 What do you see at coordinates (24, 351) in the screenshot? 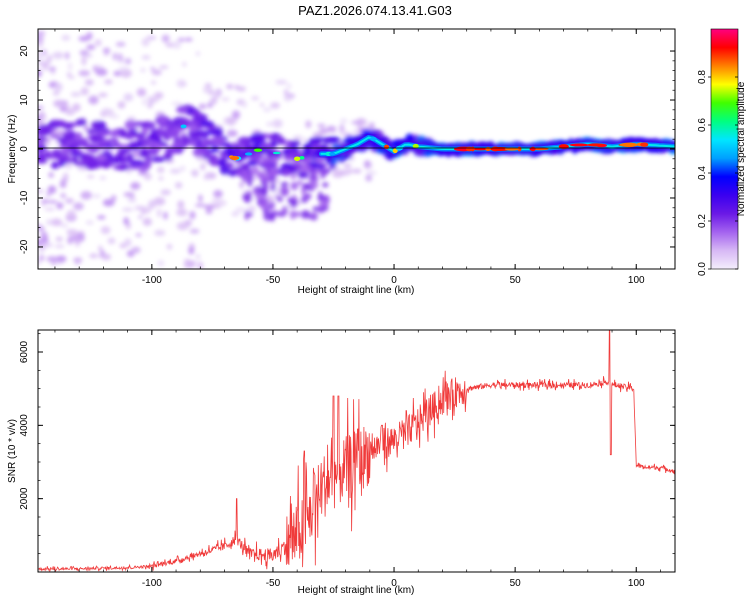
I see `snr-y-tick-label: 6000` at bounding box center [24, 351].